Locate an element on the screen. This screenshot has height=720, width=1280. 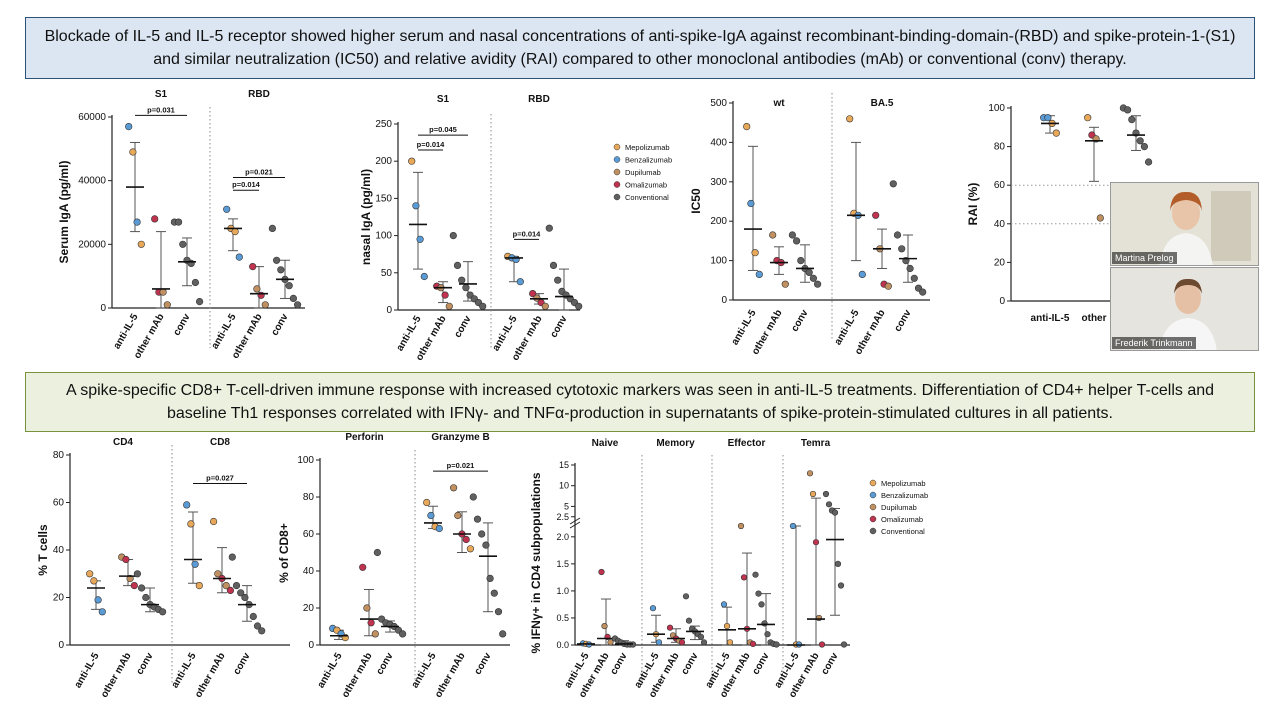
cytotoxic-facet-title: Granzyme B is located at coordinates (460, 437).